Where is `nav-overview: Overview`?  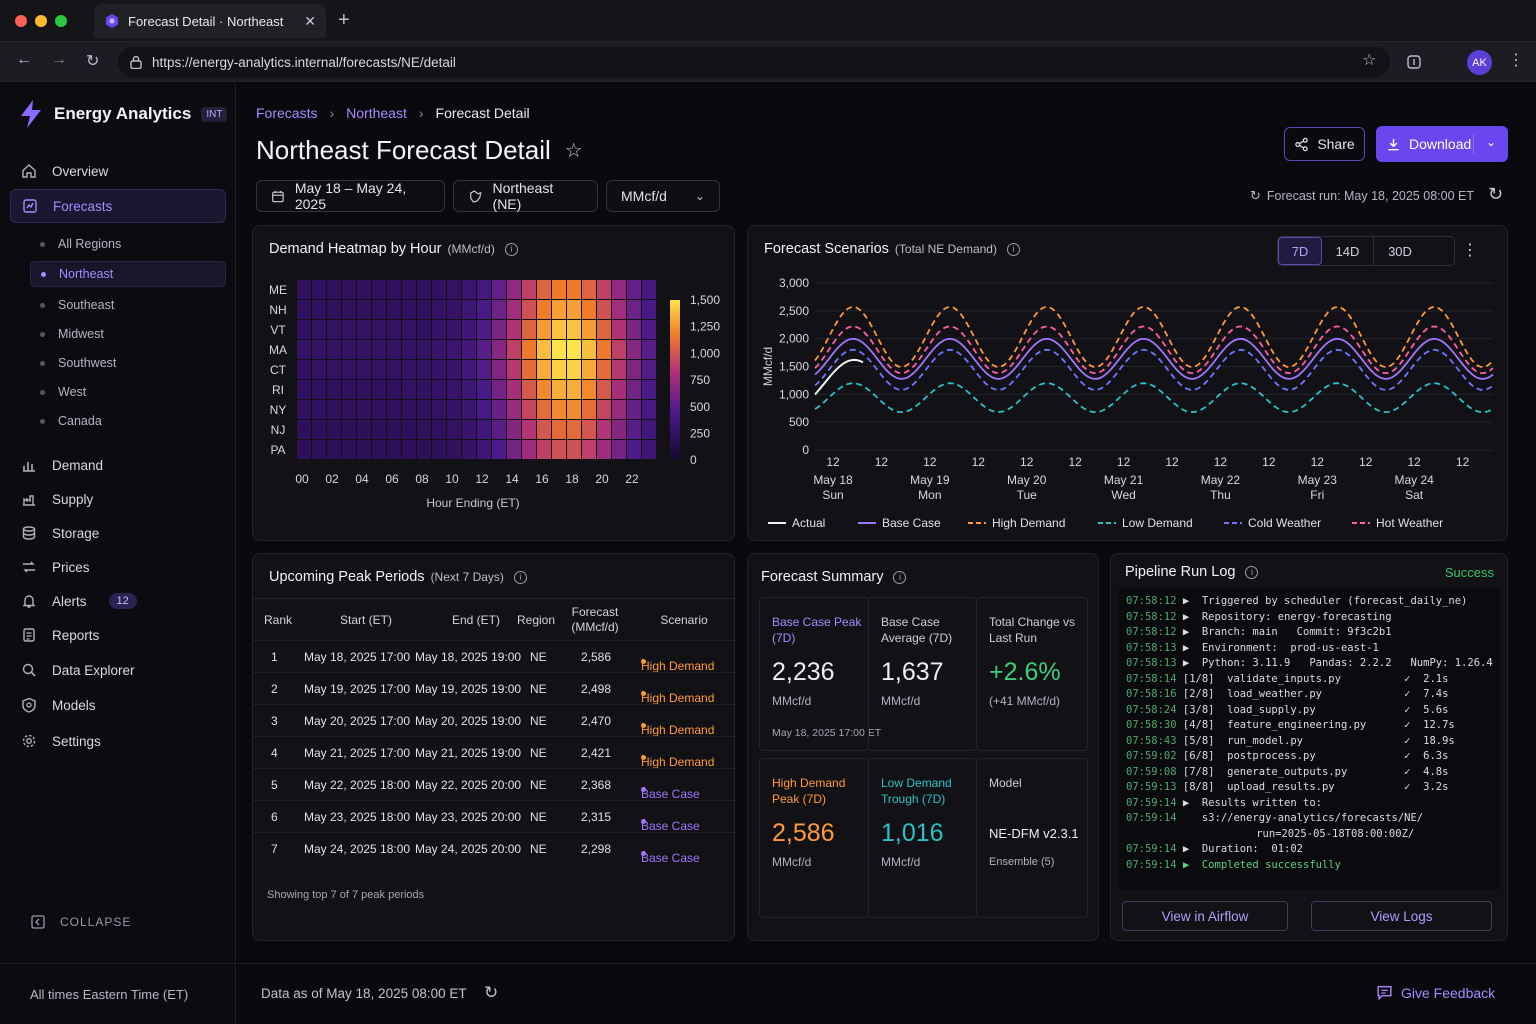 nav-overview: Overview is located at coordinates (118, 171).